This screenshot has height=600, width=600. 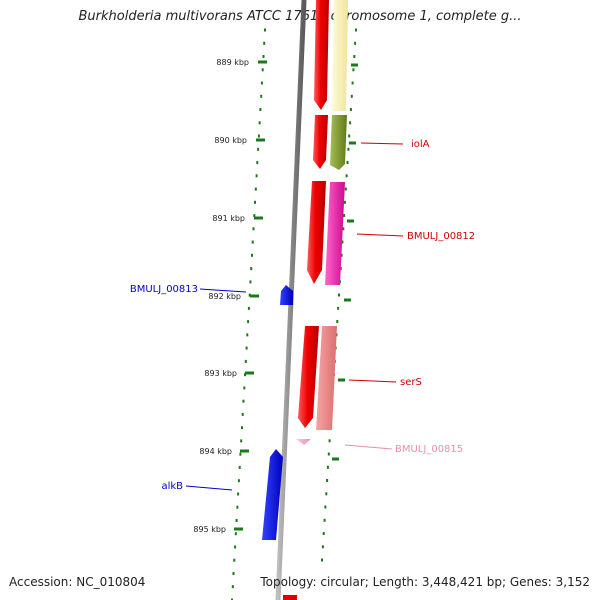 I want to click on left-dotted-track, so click(x=248, y=314).